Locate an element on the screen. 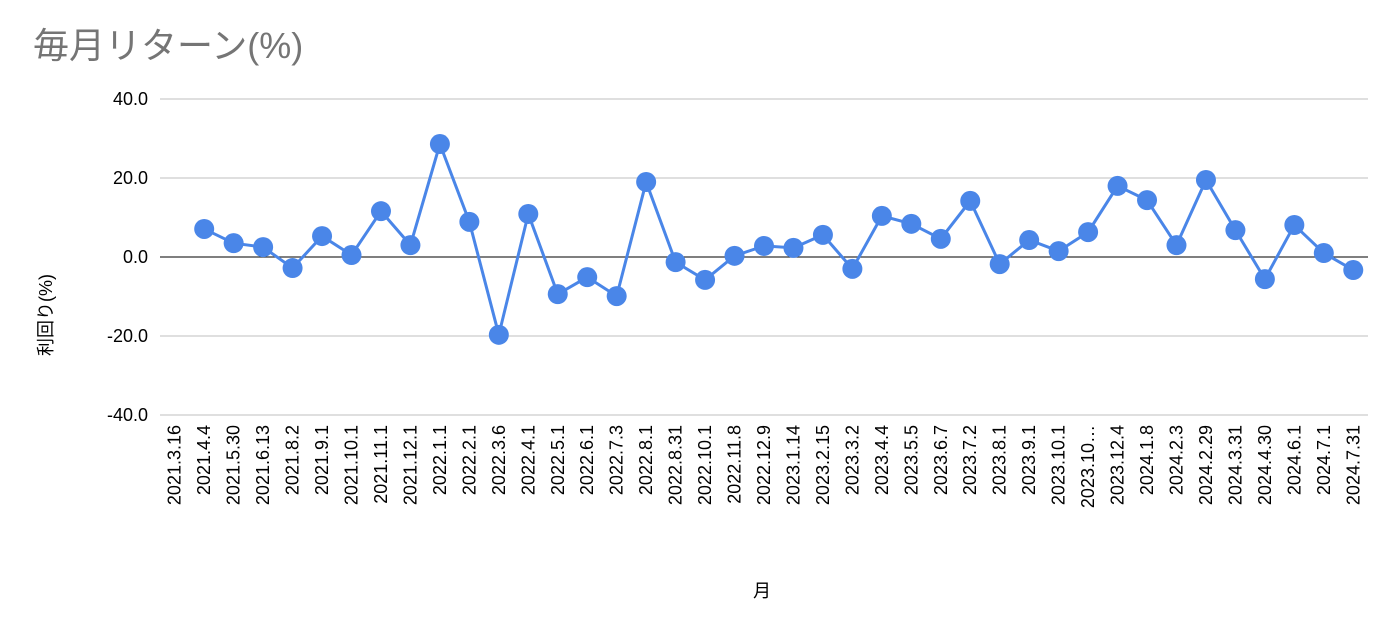 This screenshot has height=632, width=1396. x-tick-label: 2022.8.1 is located at coordinates (646, 460).